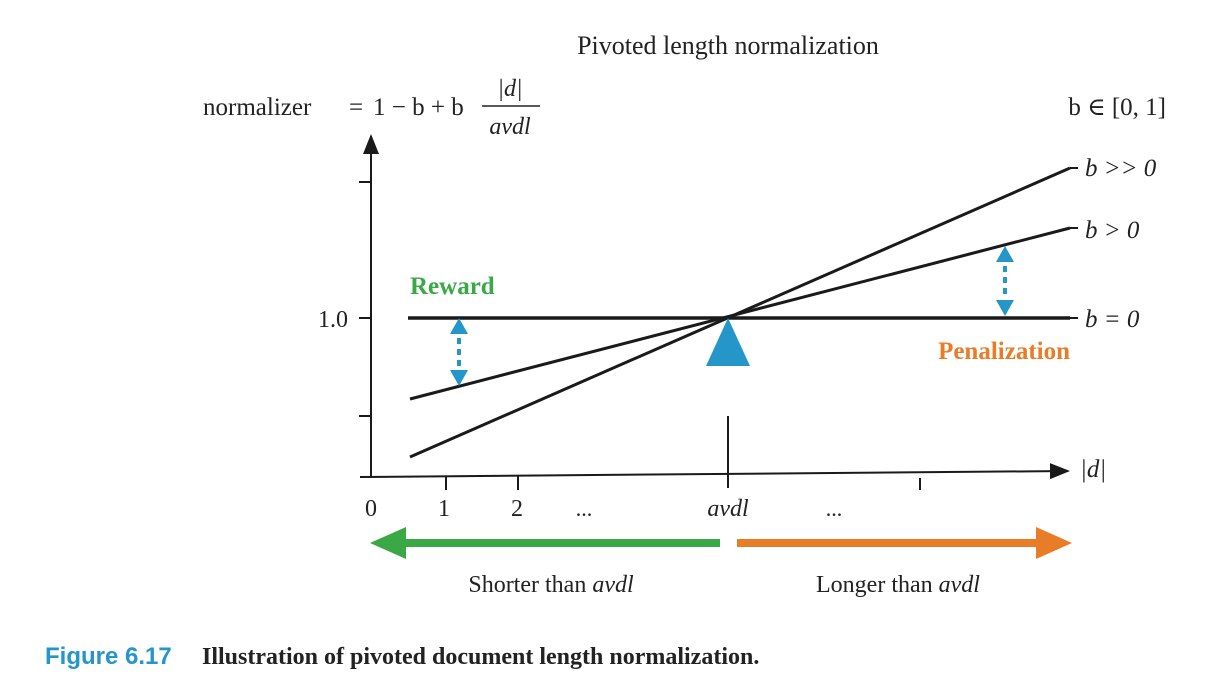  I want to click on shorter-than-text: Shorter than, so click(530, 585).